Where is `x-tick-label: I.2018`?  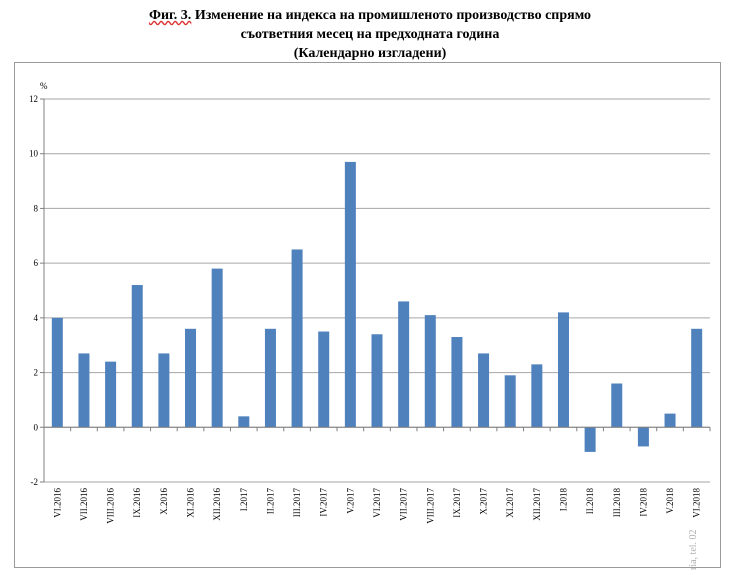 x-tick-label: I.2018 is located at coordinates (563, 500).